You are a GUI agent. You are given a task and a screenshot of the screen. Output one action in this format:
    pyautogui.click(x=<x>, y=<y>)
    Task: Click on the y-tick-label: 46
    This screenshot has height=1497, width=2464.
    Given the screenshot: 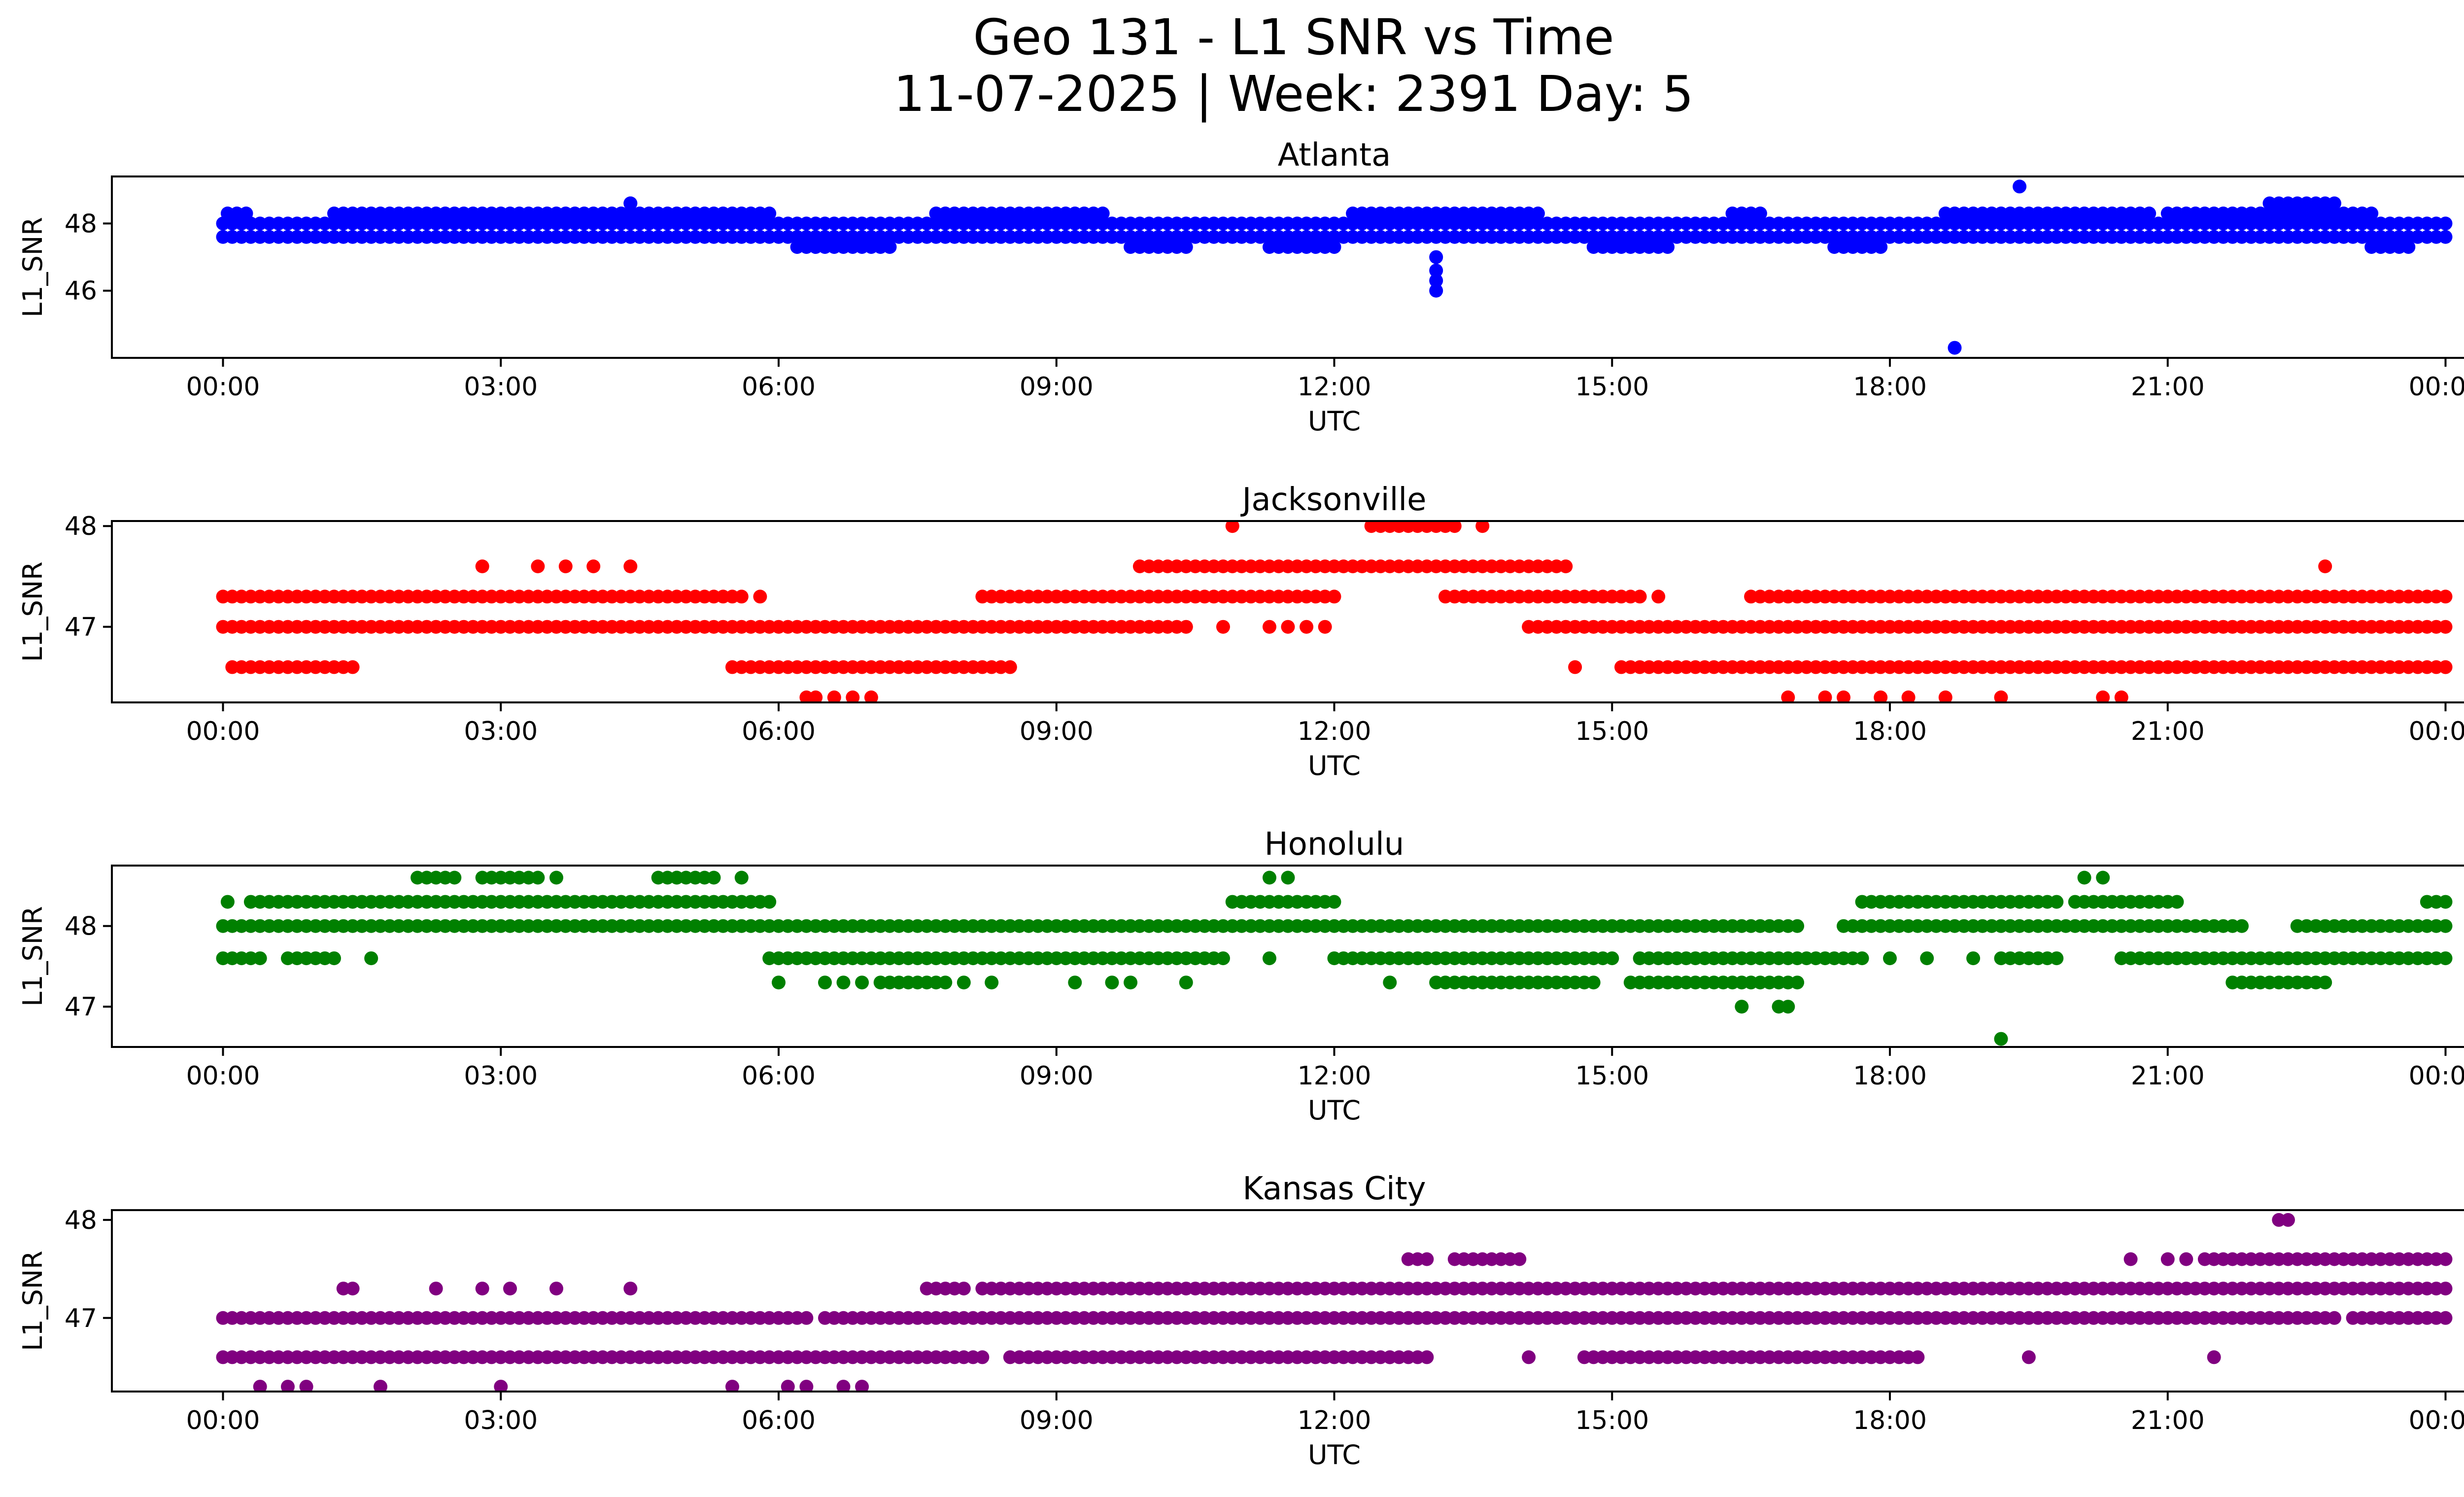 What is the action you would take?
    pyautogui.click(x=81, y=291)
    